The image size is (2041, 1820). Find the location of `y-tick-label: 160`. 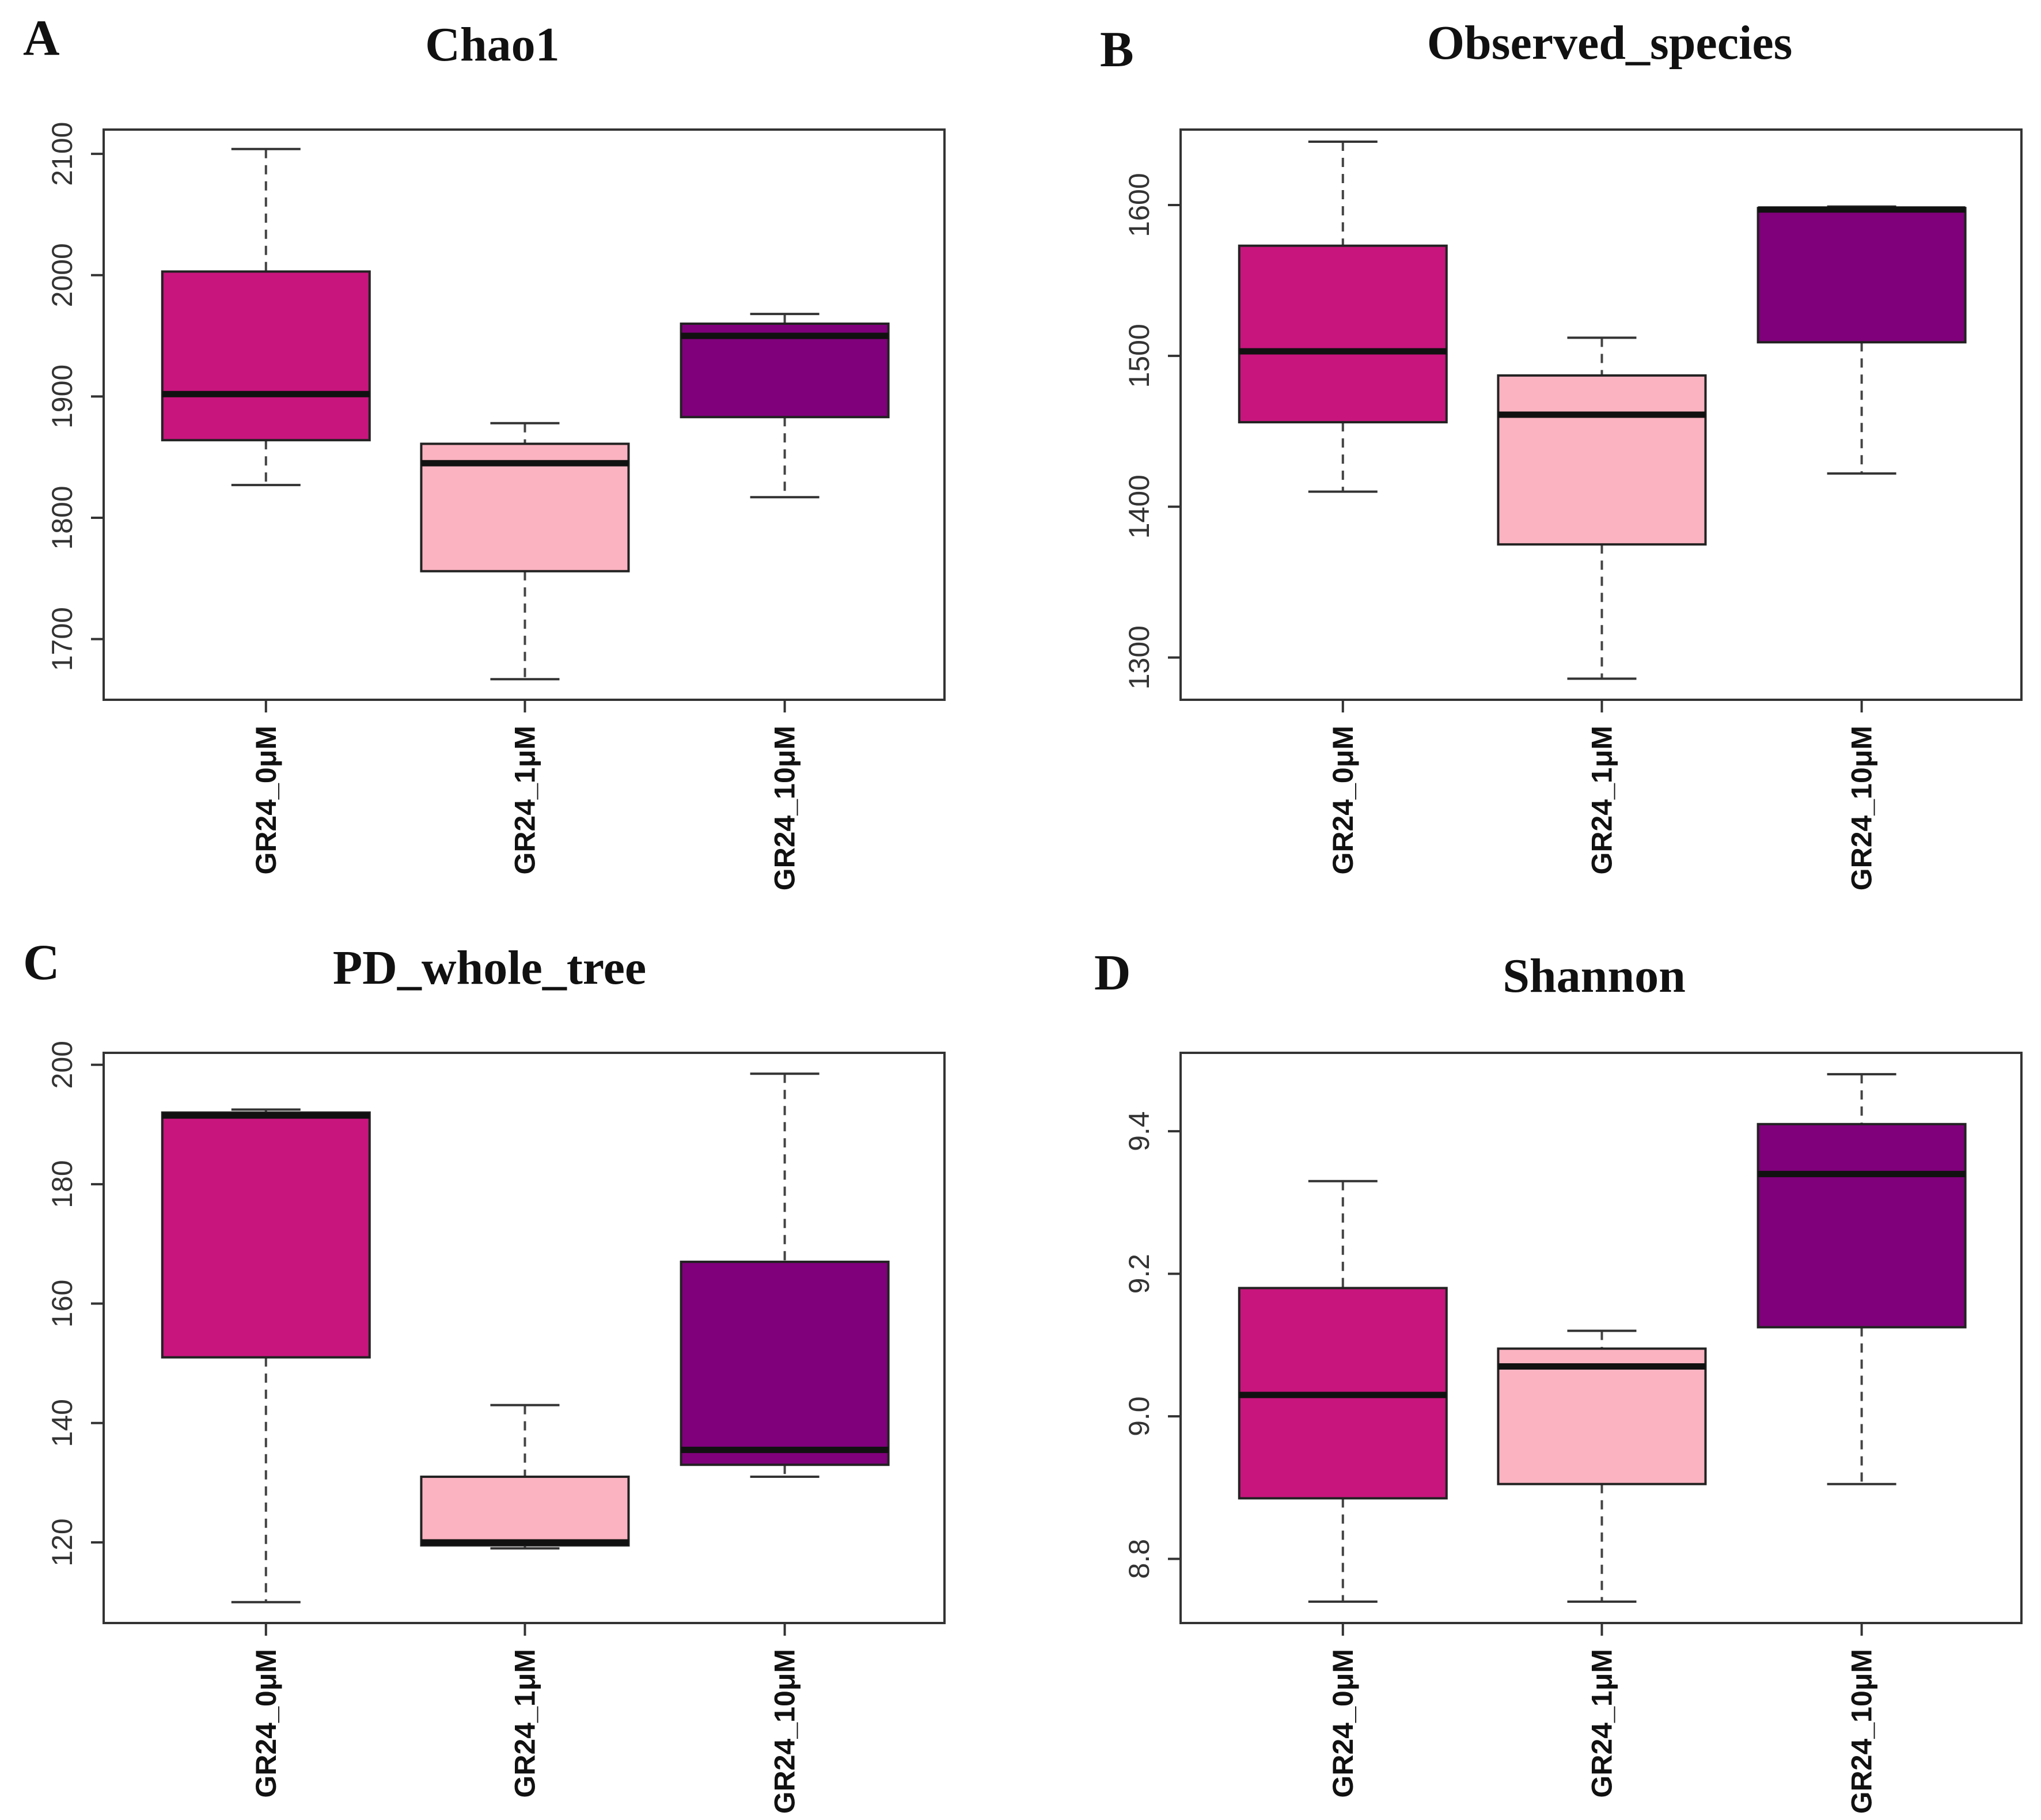

y-tick-label: 160 is located at coordinates (62, 1304).